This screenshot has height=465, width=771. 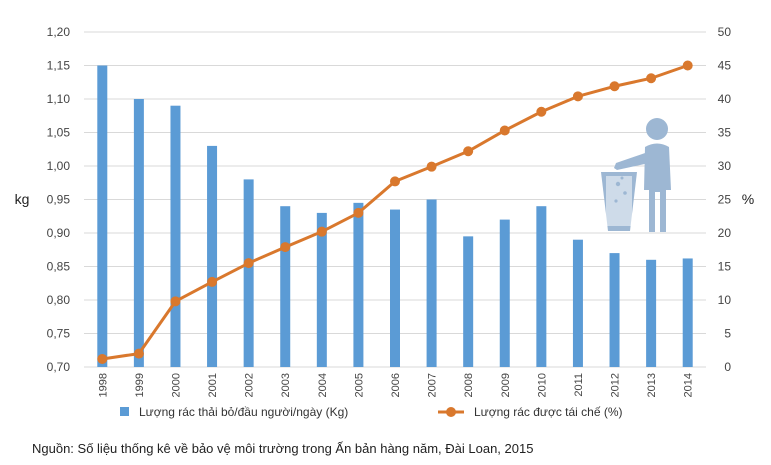 I want to click on x-tick-label: 2014, so click(x=689, y=385).